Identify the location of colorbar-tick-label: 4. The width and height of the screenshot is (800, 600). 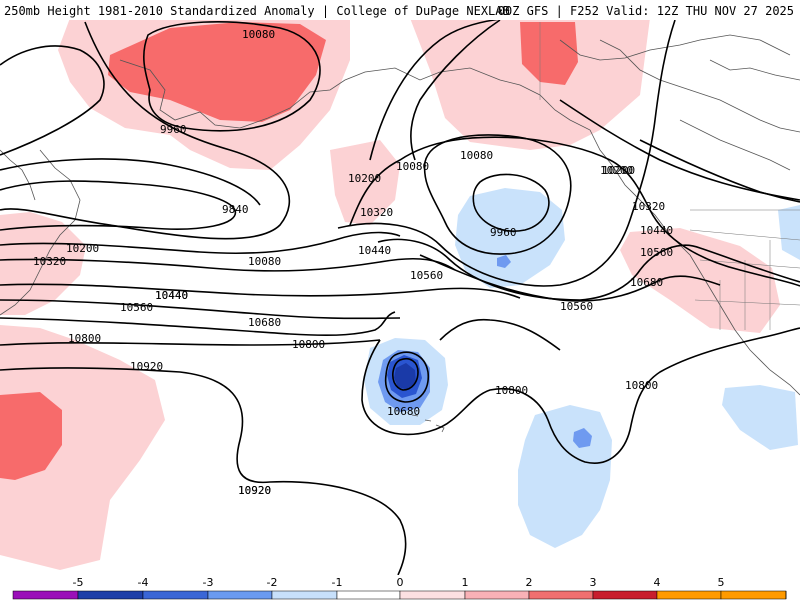
(657, 582).